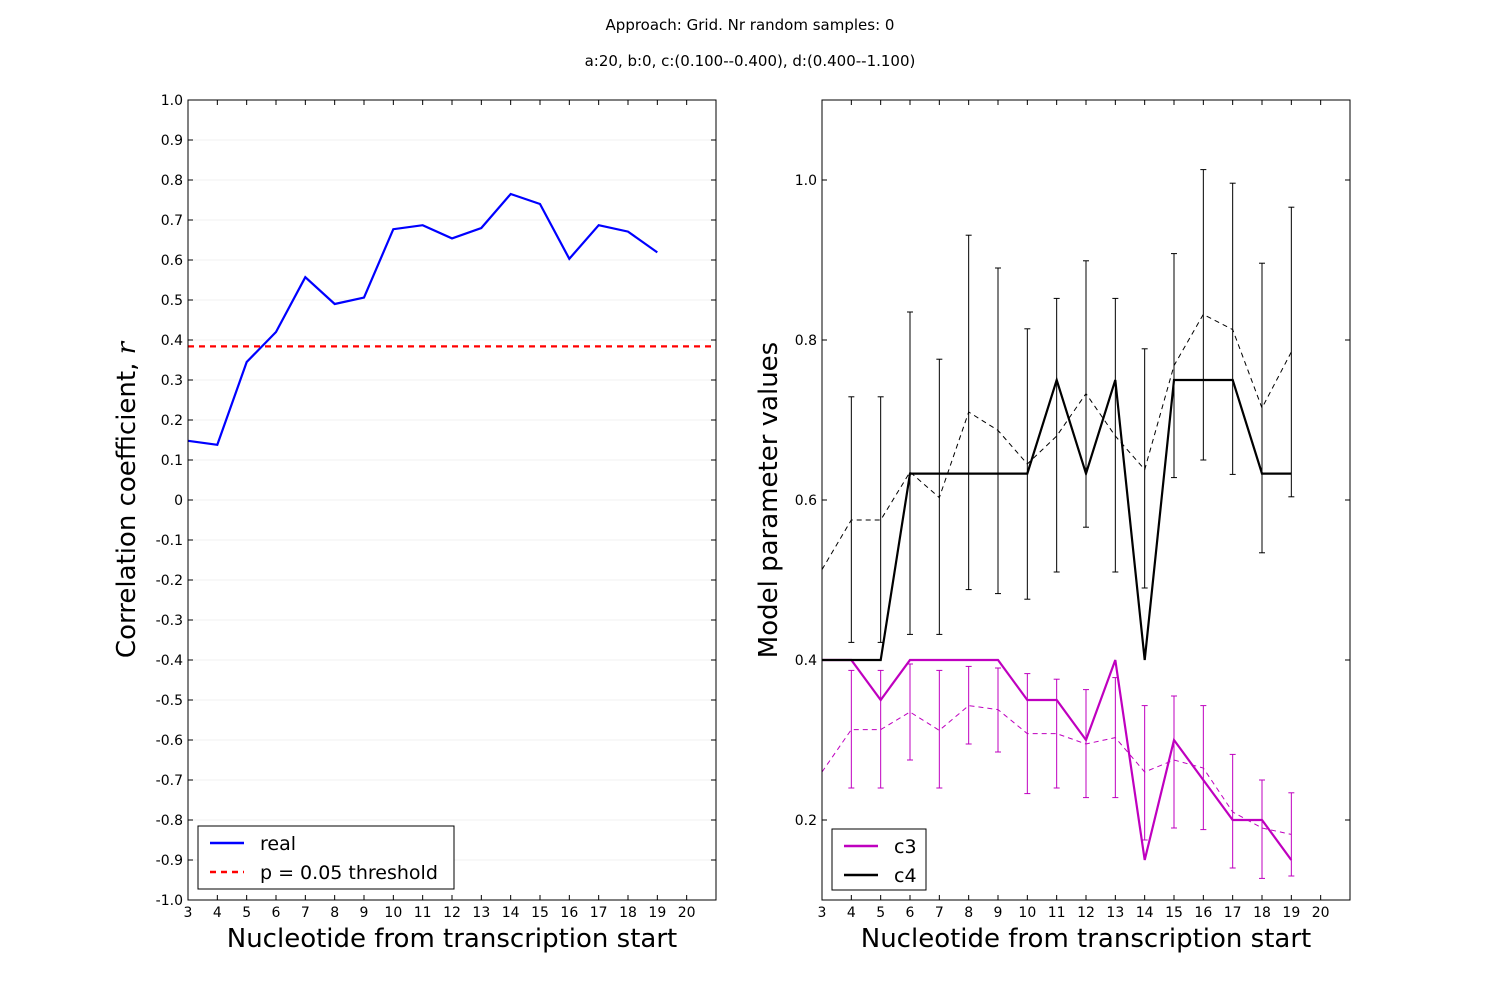 Image resolution: width=1500 pixels, height=1000 pixels. Describe the element at coordinates (172, 421) in the screenshot. I see `y-tick-label-8: 0.2` at that location.